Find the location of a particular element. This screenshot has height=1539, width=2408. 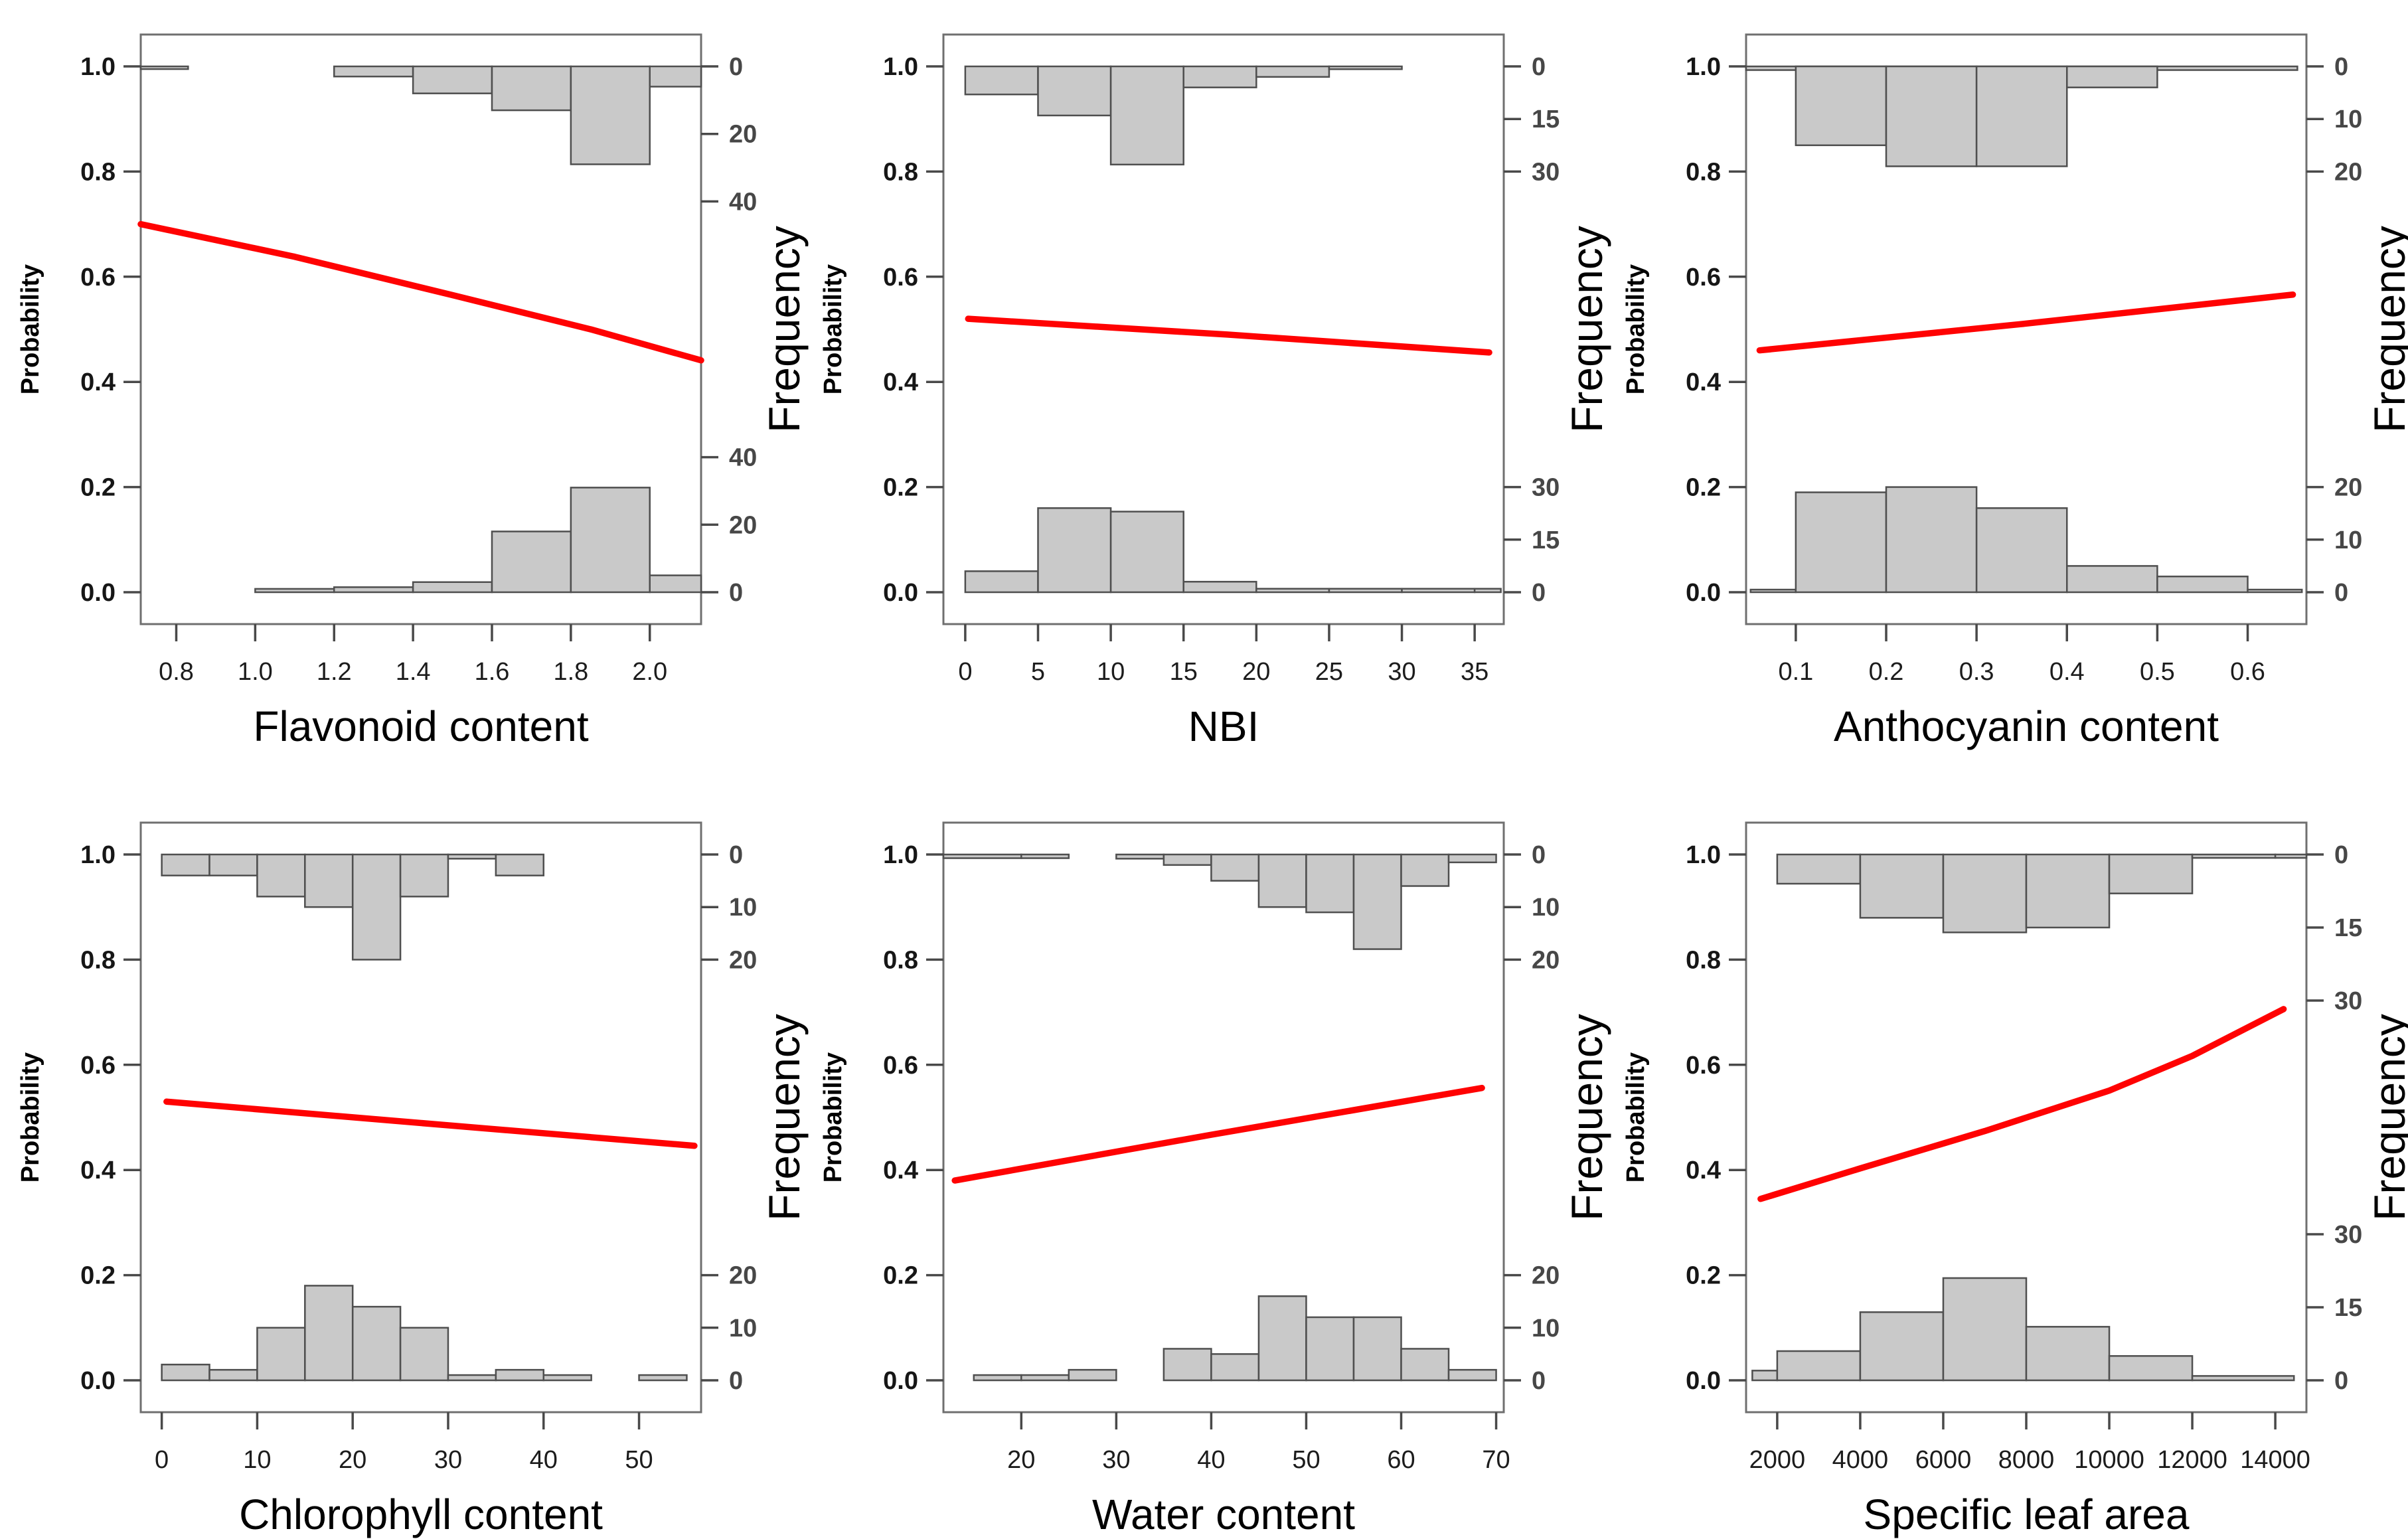

x-tick-label: 0.4 is located at coordinates (2067, 672).